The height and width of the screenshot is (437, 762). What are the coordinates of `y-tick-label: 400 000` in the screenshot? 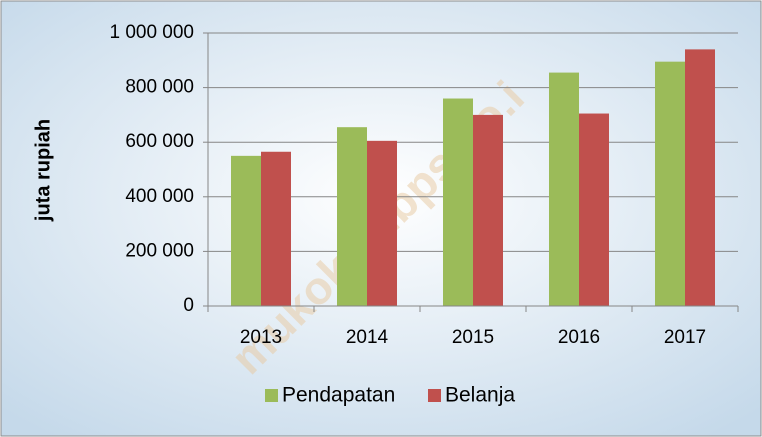 It's located at (159, 196).